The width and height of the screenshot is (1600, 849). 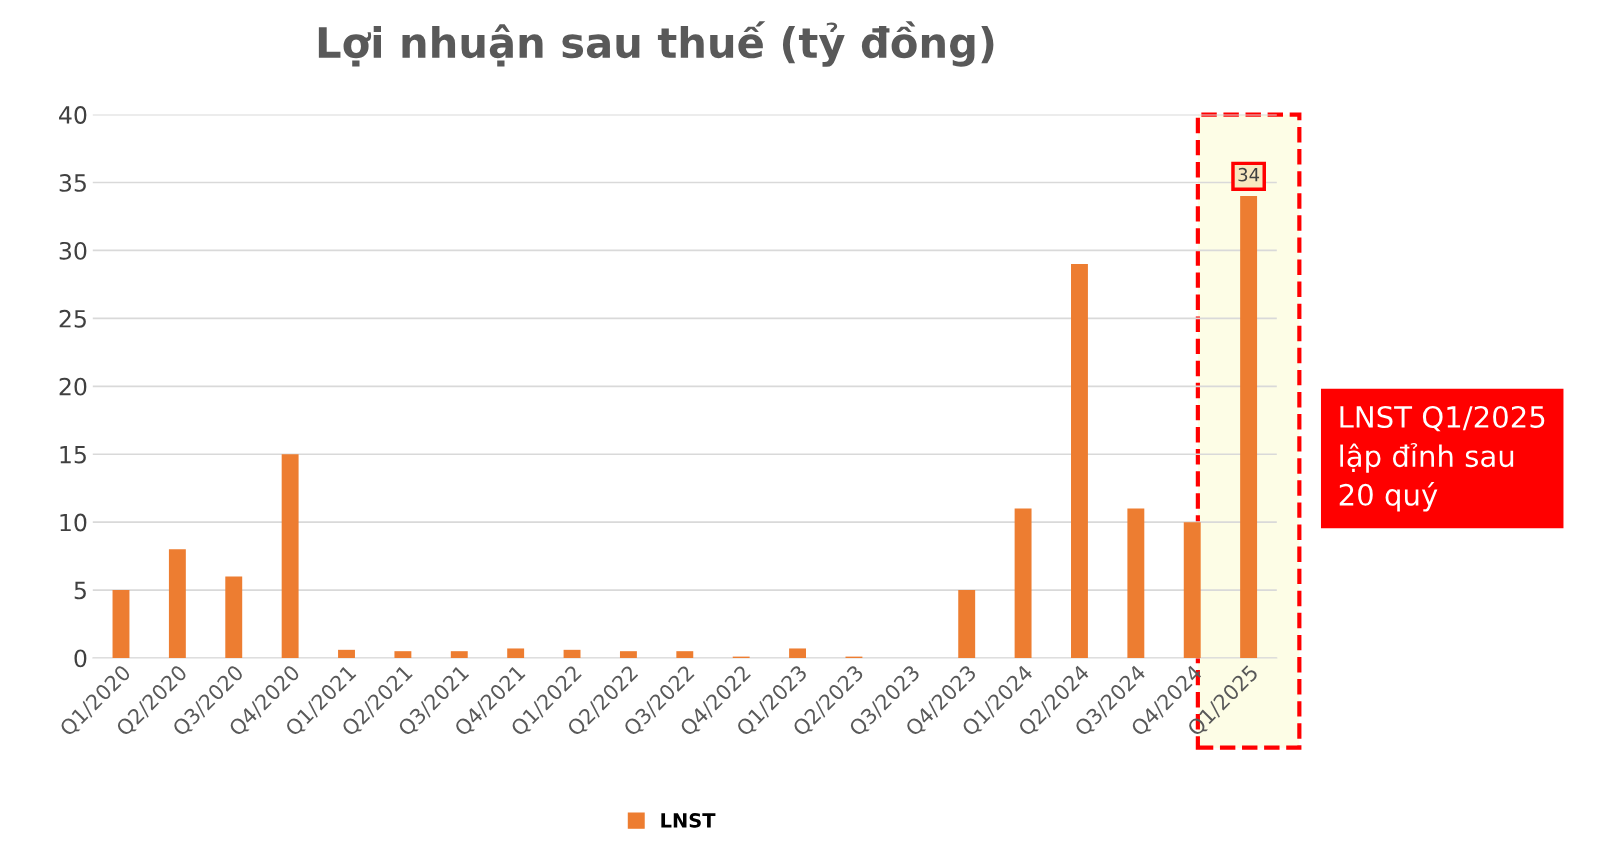 I want to click on y-tick-label: 5, so click(x=80, y=590).